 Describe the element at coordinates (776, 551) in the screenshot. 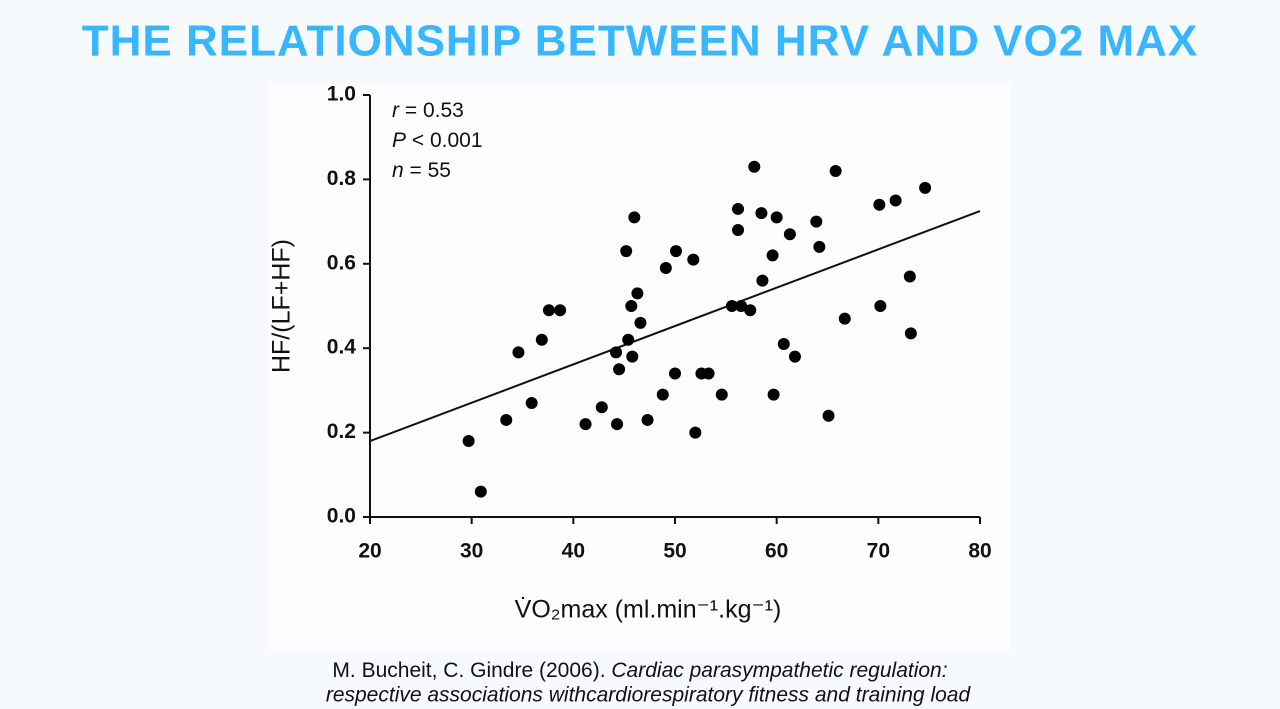

I see `x-tick-label: 60` at that location.